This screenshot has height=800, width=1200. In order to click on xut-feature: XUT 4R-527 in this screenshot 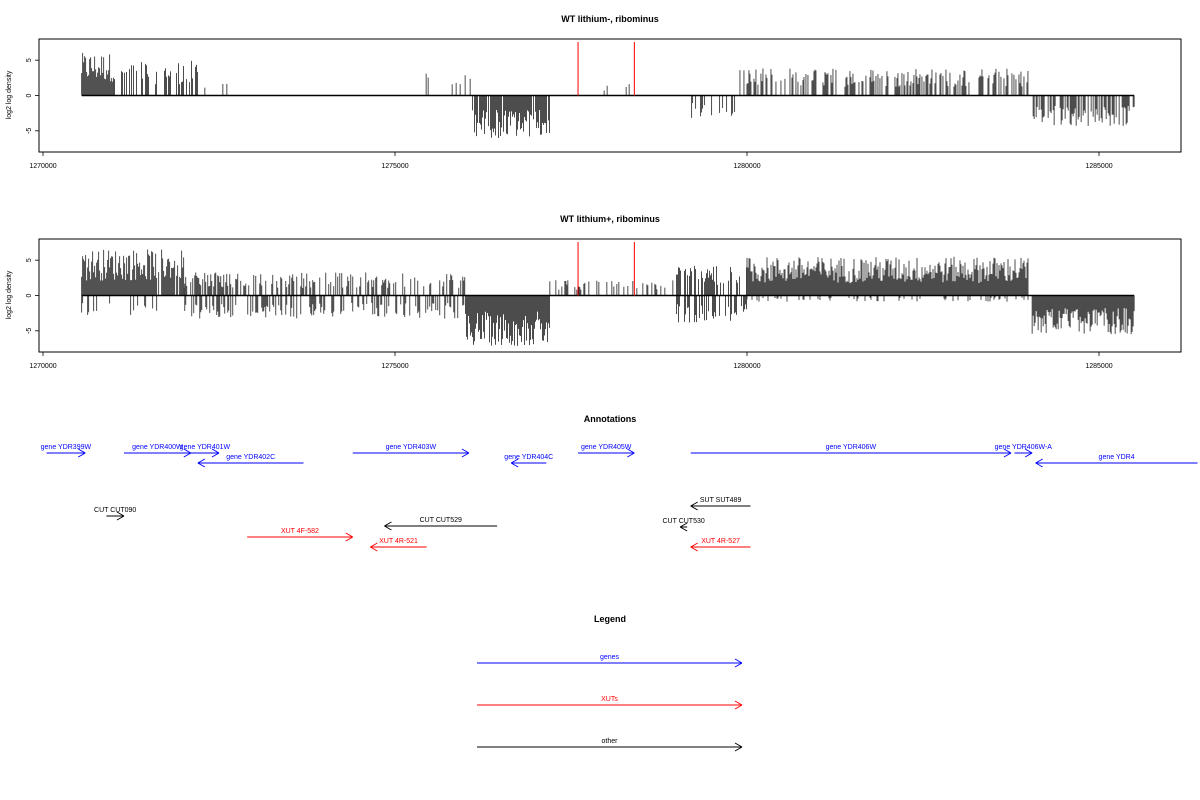, I will do `click(720, 545)`.